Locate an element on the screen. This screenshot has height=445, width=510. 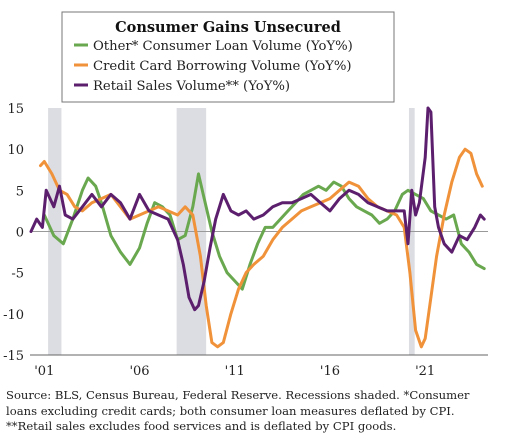
chart-title: Consumer Gains Unsecured is located at coordinates (228, 27).